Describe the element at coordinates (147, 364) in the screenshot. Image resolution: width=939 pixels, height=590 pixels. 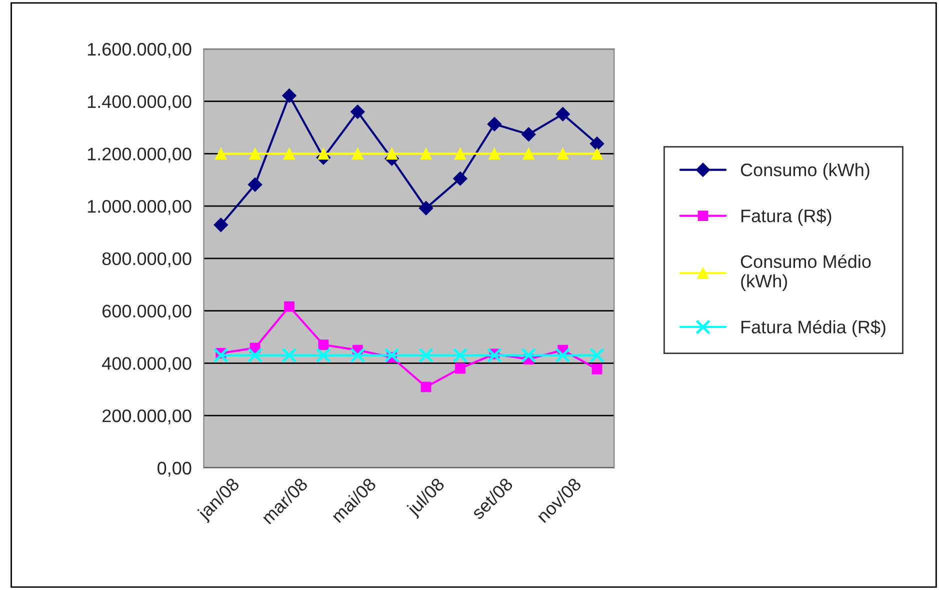
I see `y-tick-label: 400.000,00` at that location.